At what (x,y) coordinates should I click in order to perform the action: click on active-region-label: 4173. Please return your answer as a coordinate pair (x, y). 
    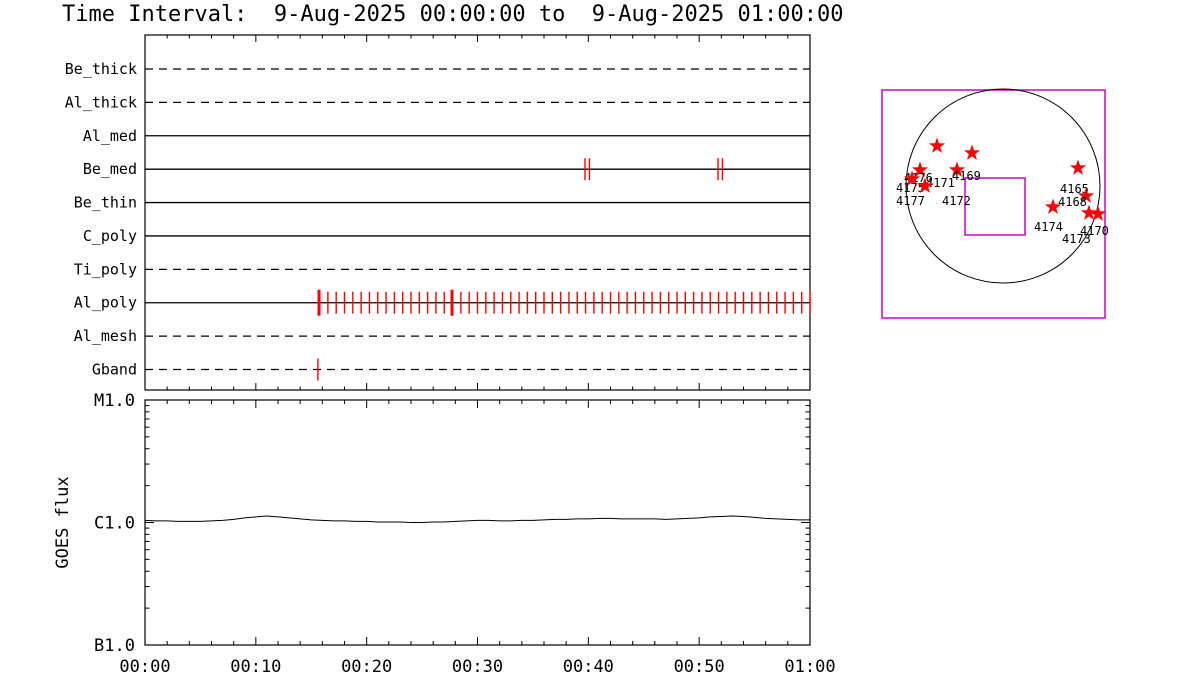
    Looking at the image, I should click on (1076, 239).